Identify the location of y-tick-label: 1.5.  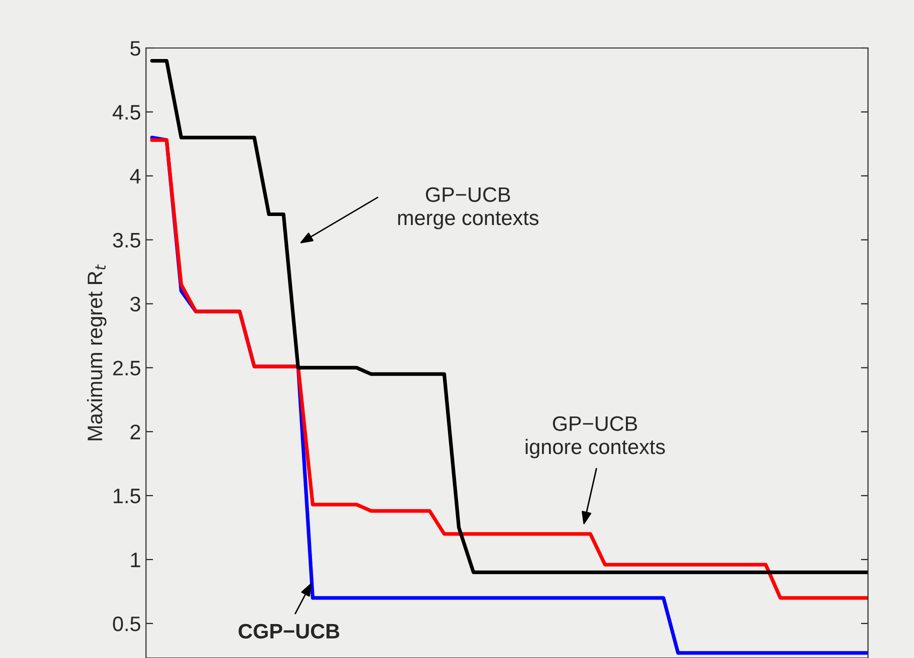
(127, 496).